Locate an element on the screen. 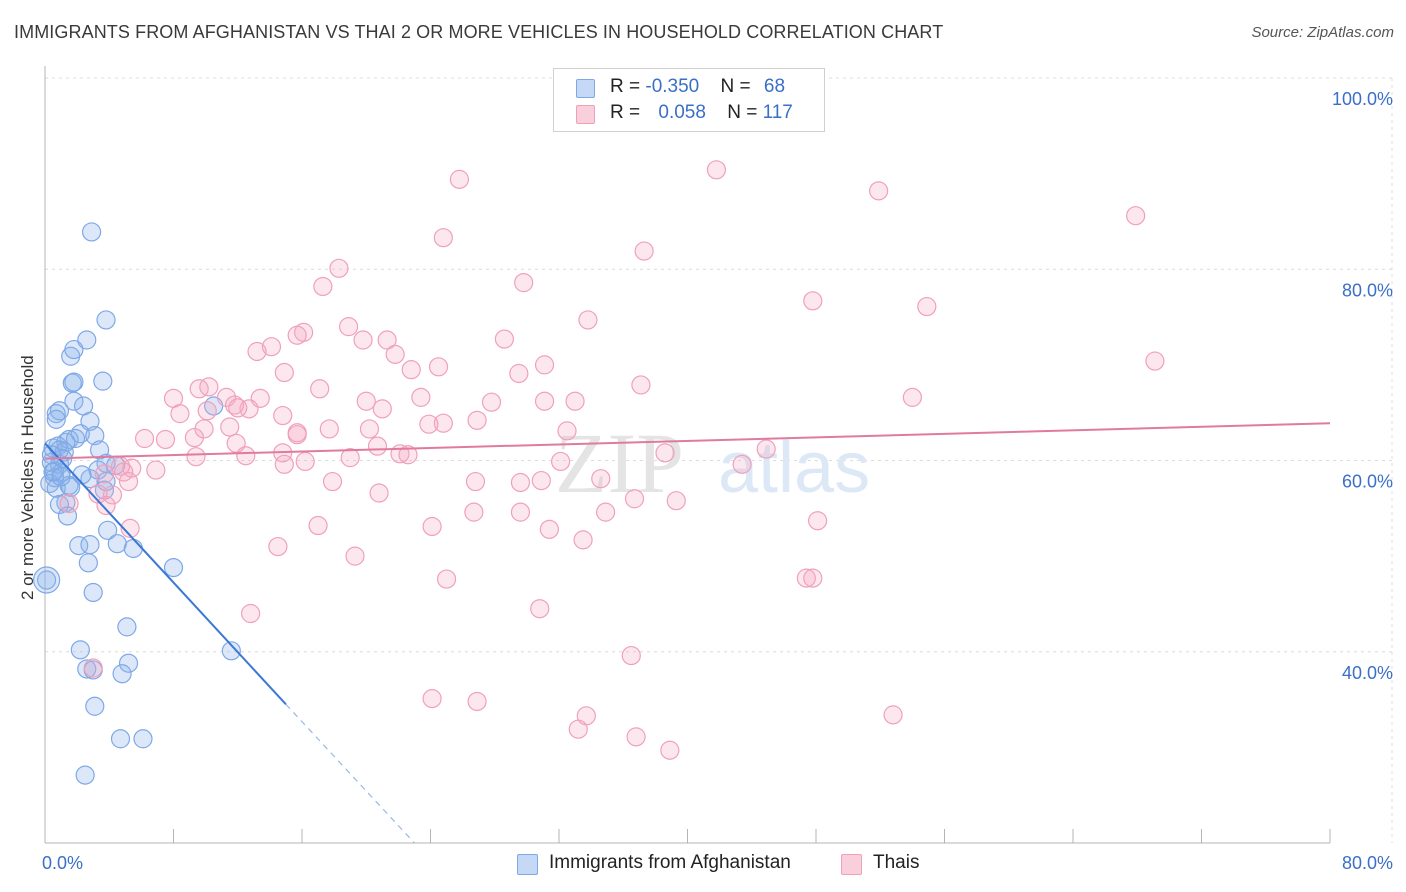 This screenshot has width=1406, height=892. legend-n-value: 117 is located at coordinates (777, 112).